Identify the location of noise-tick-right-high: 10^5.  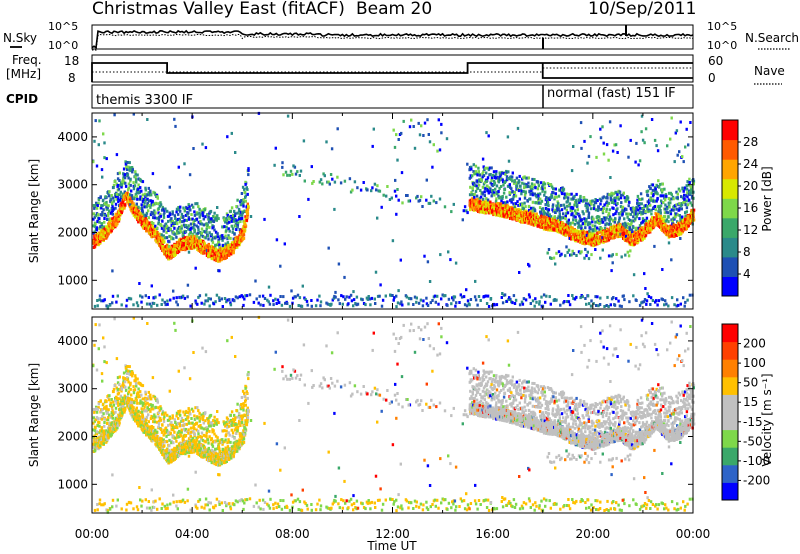
(722, 26).